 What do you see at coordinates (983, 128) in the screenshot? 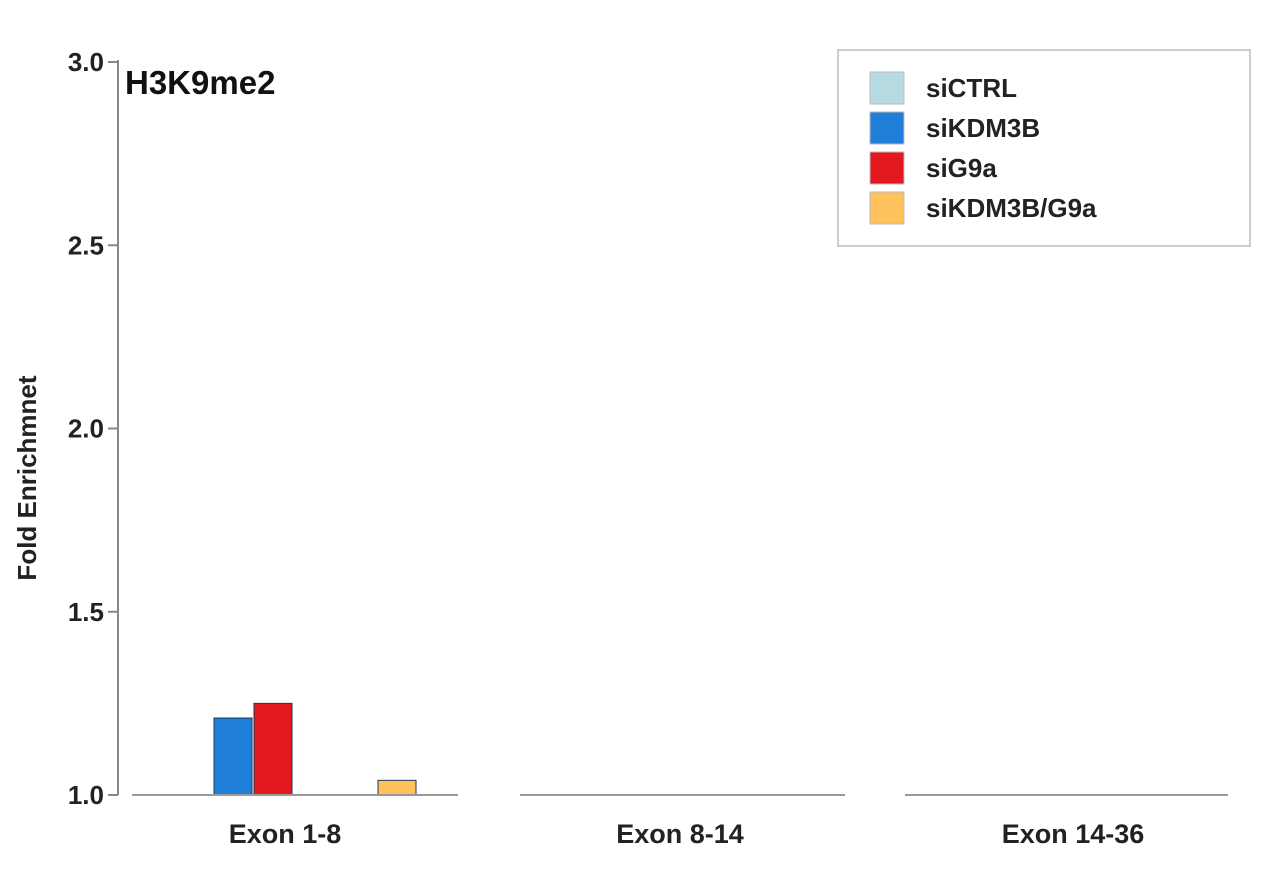
I see `legend-label: siKDM3B` at bounding box center [983, 128].